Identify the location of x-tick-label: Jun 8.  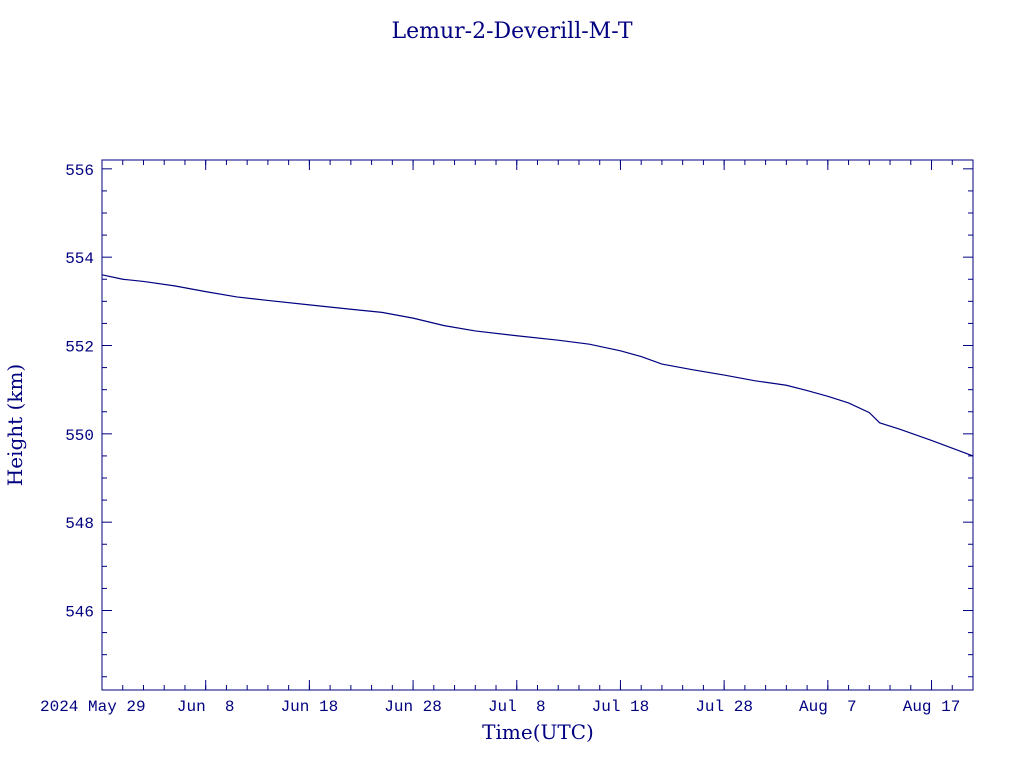
(206, 707).